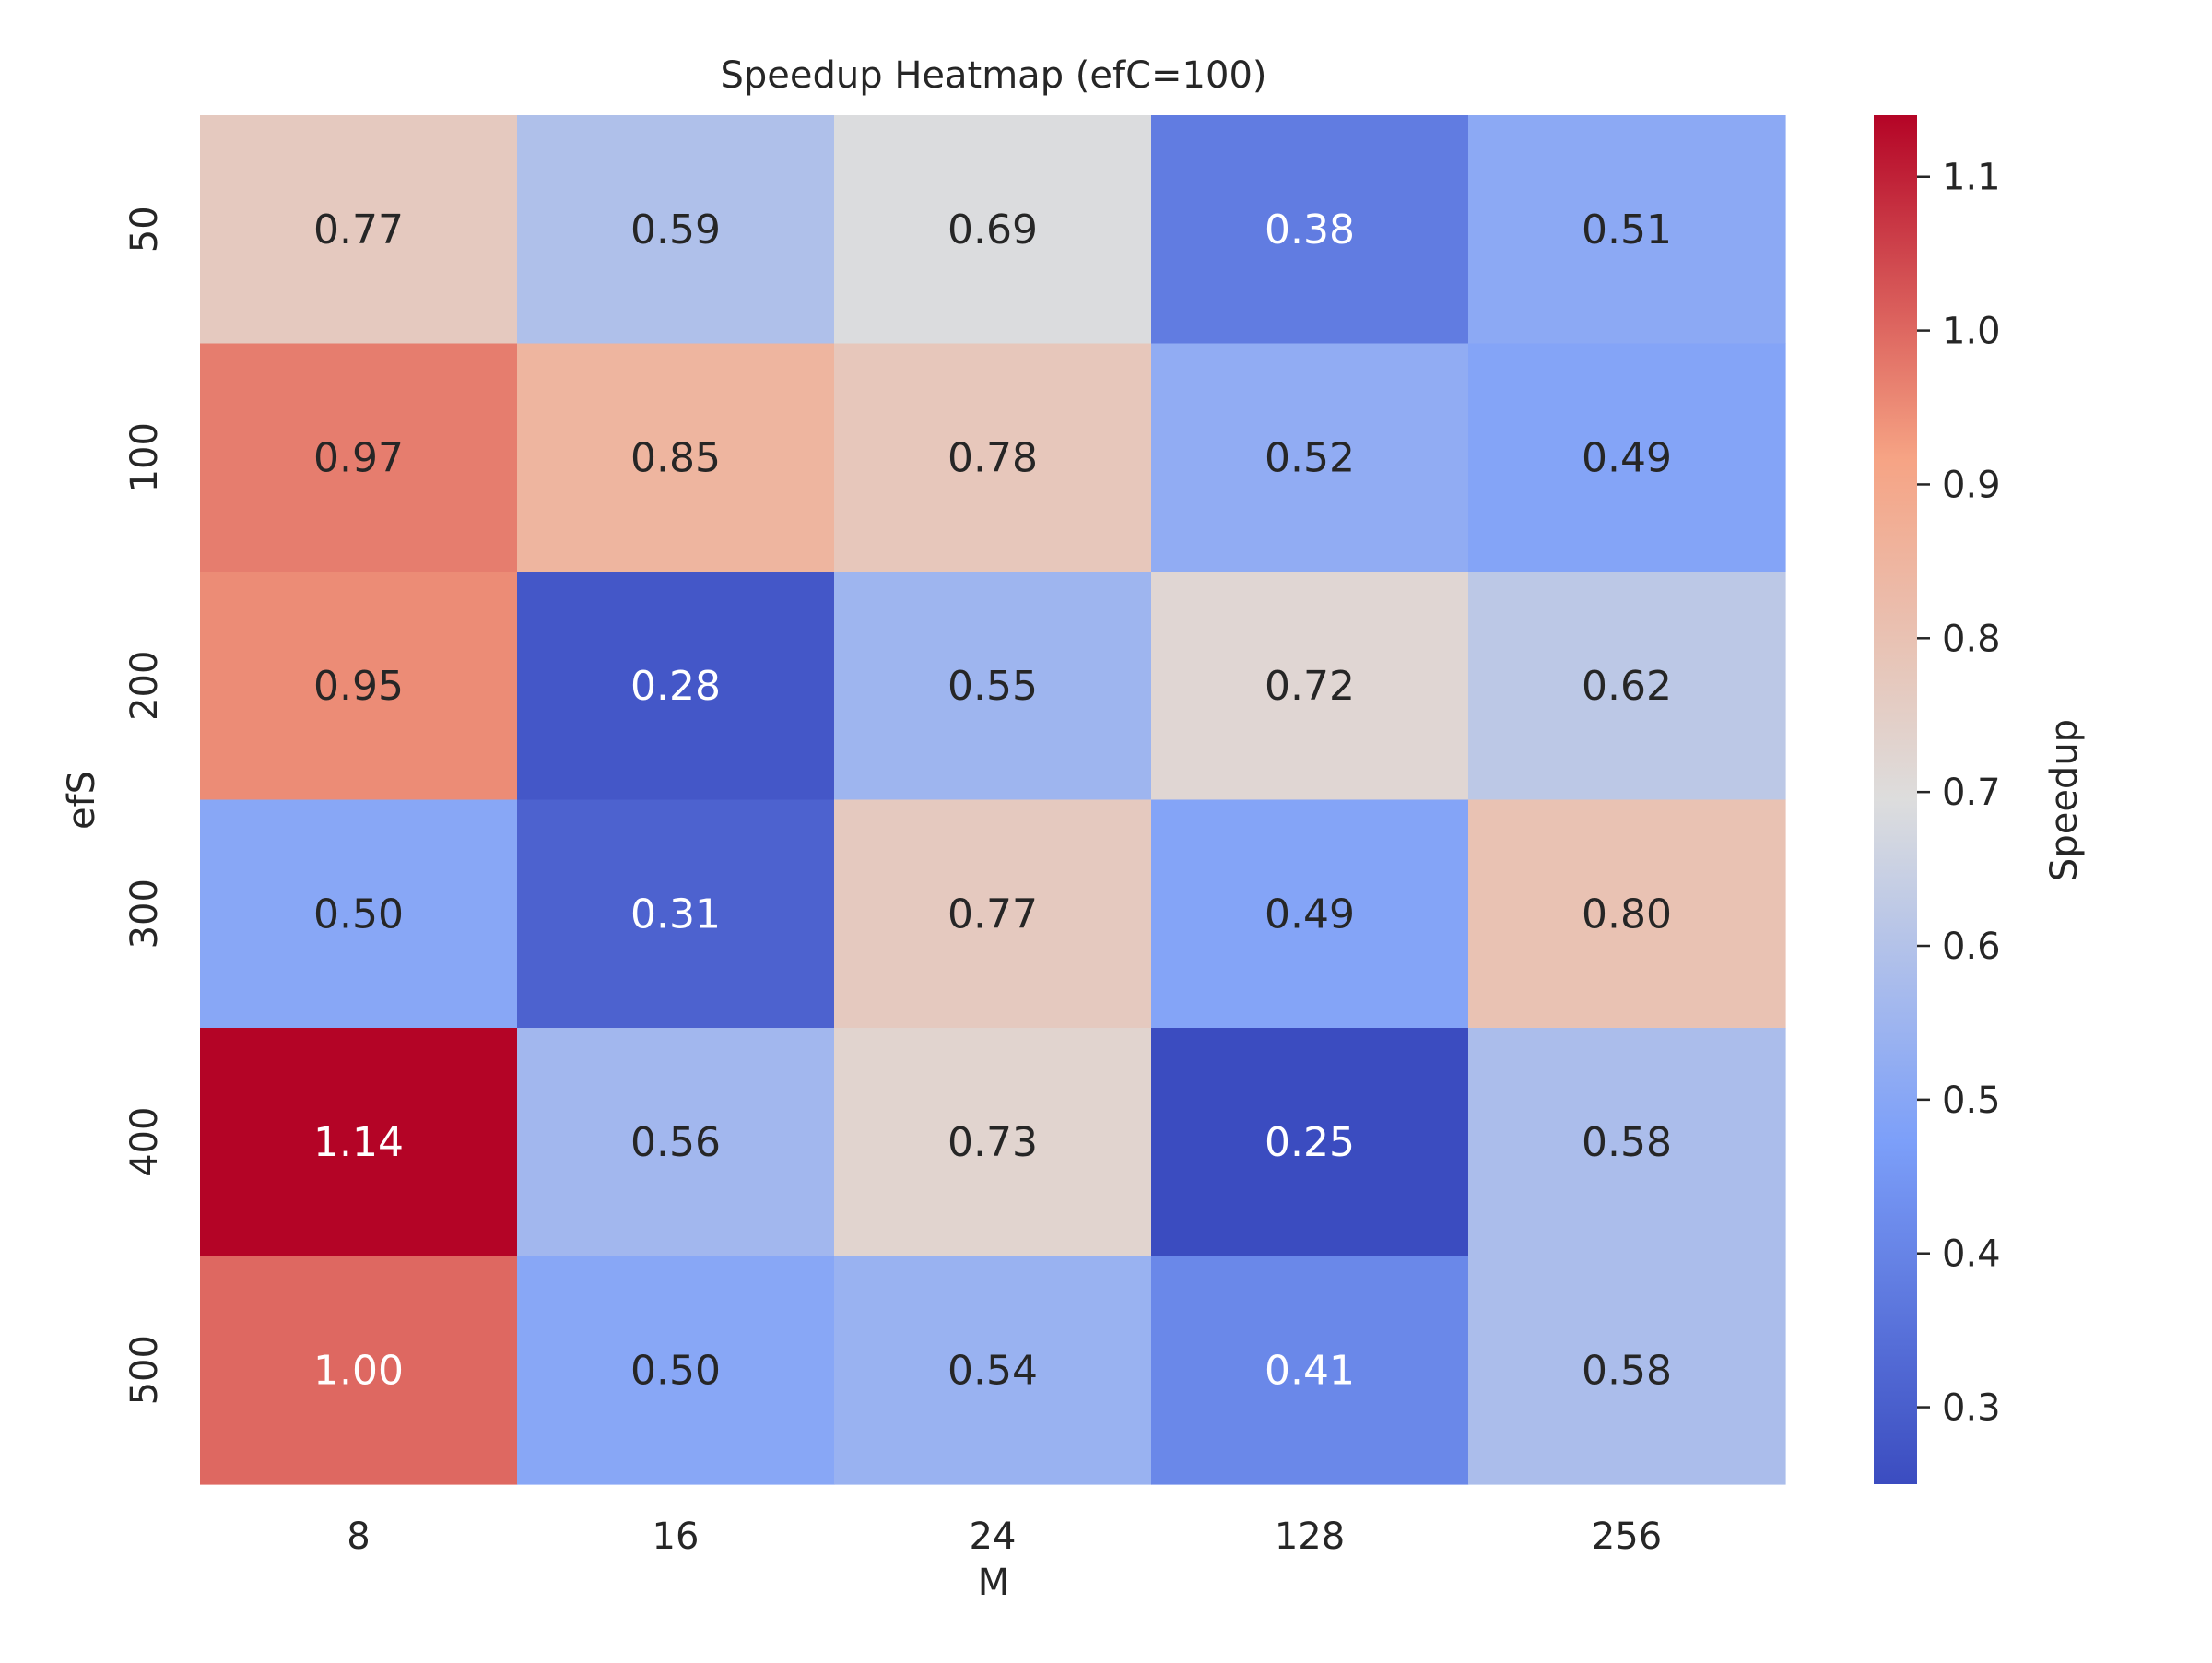 This screenshot has height=1663, width=2212. I want to click on y-tick-label: 100, so click(145, 457).